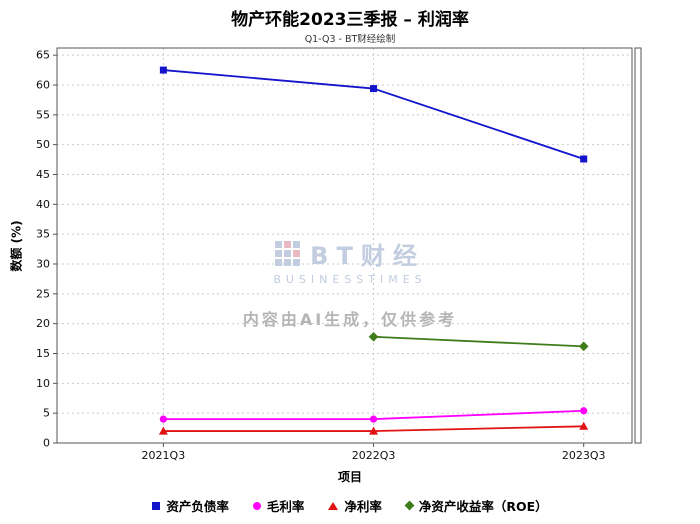 Image resolution: width=700 pixels, height=524 pixels. I want to click on svg-text: 35, so click(43, 234).